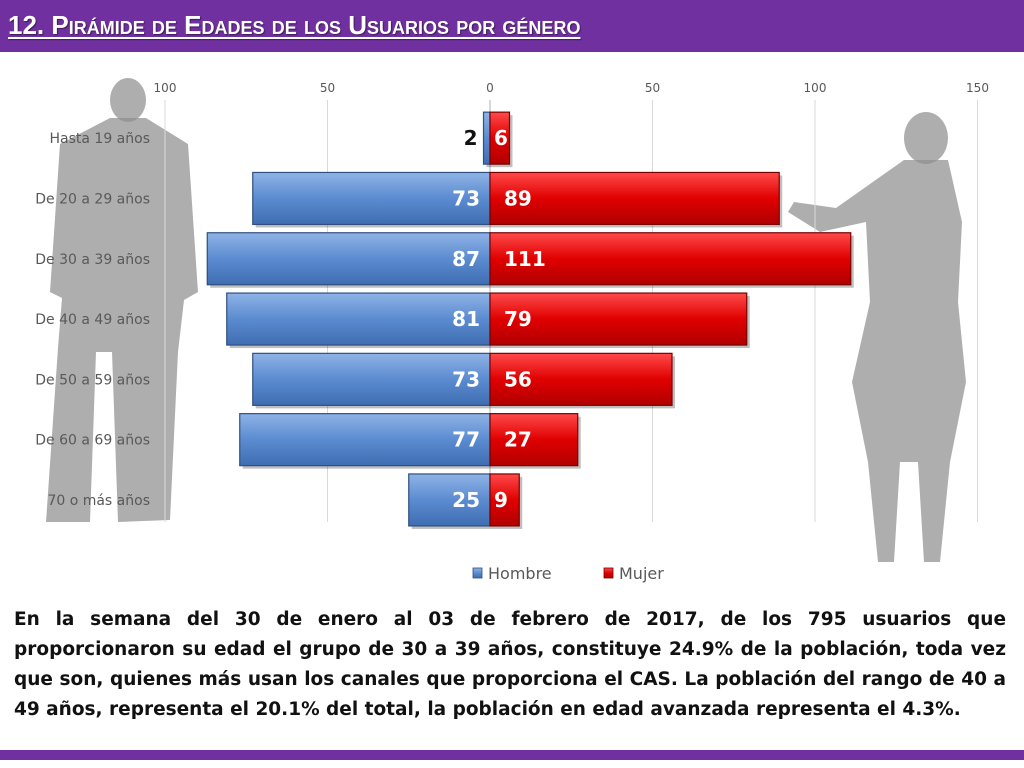 The image size is (1024, 768). What do you see at coordinates (466, 259) in the screenshot?
I see `data-label-hombre: 87` at bounding box center [466, 259].